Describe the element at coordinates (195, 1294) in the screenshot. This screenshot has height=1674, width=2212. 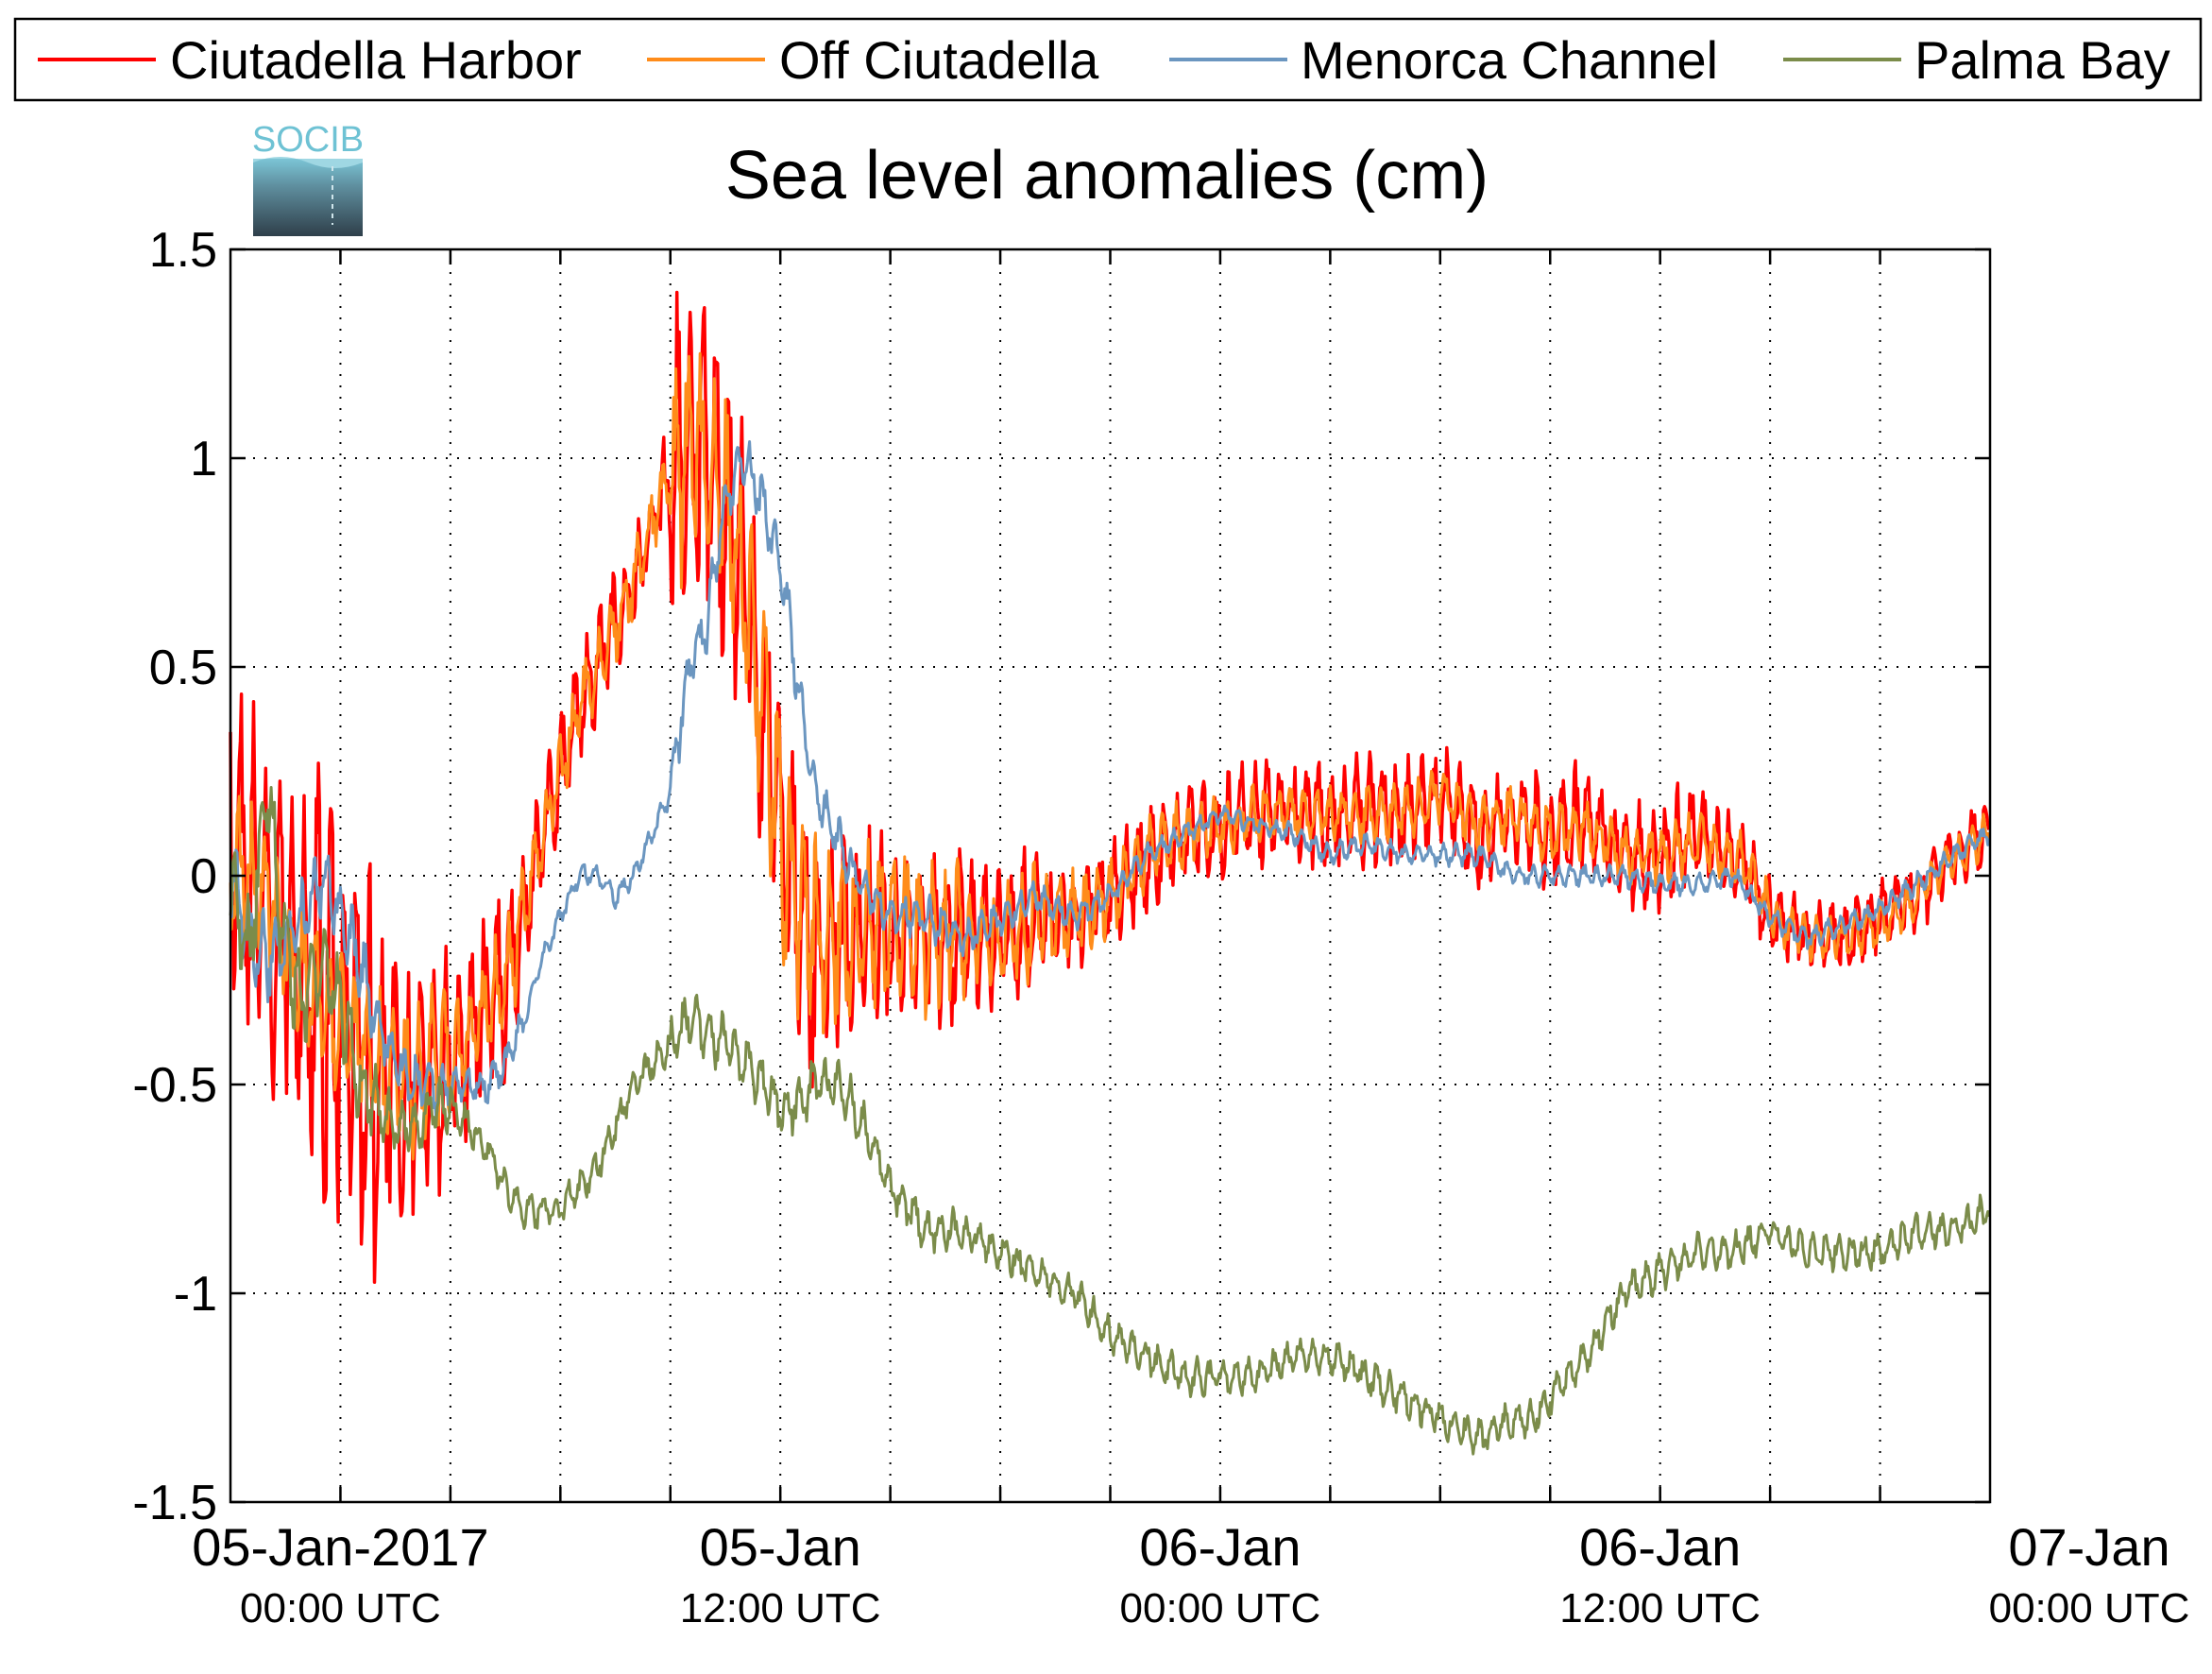
I see `y-tick-label: -1` at that location.